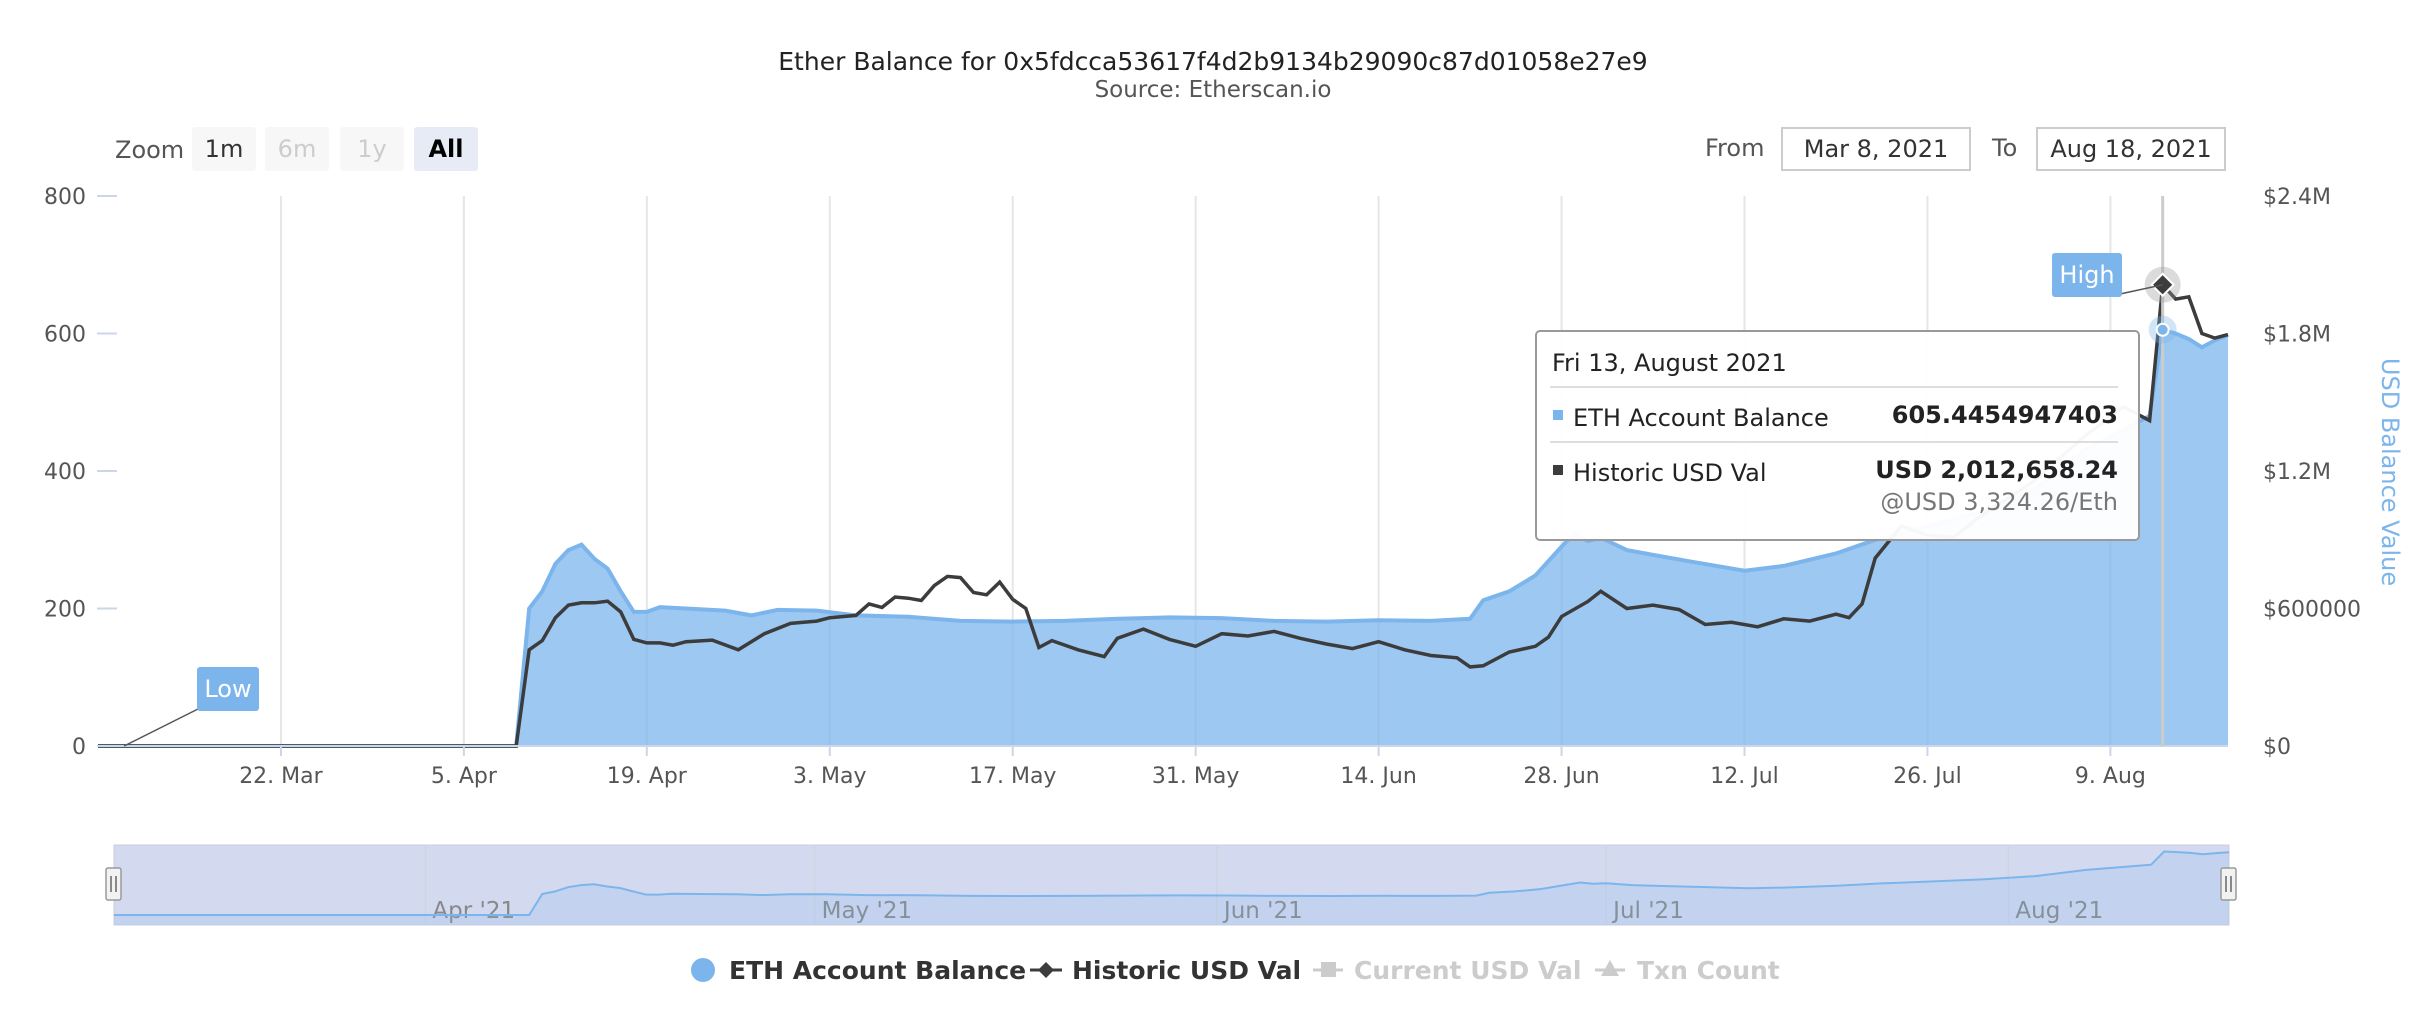 Image resolution: width=2427 pixels, height=1018 pixels. What do you see at coordinates (464, 776) in the screenshot?
I see `x-tick-label: 5. Apr` at bounding box center [464, 776].